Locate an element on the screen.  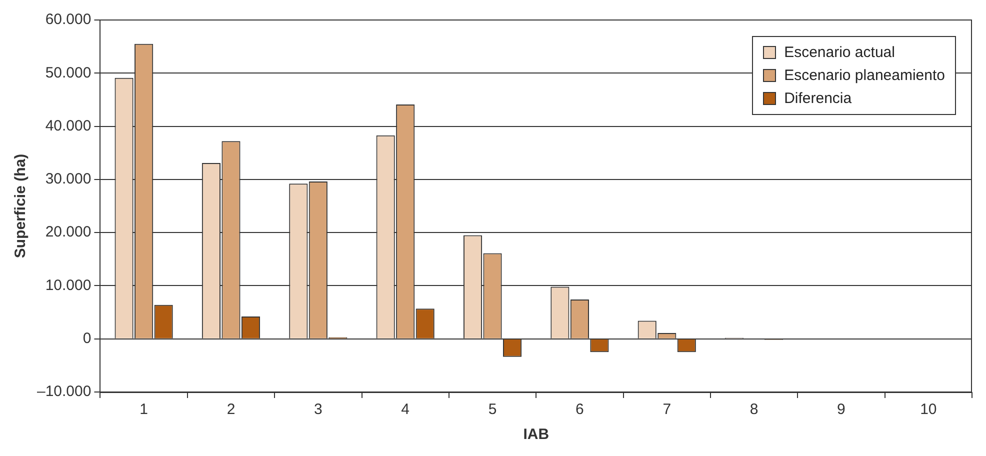
x-tick-label: 9 is located at coordinates (841, 409).